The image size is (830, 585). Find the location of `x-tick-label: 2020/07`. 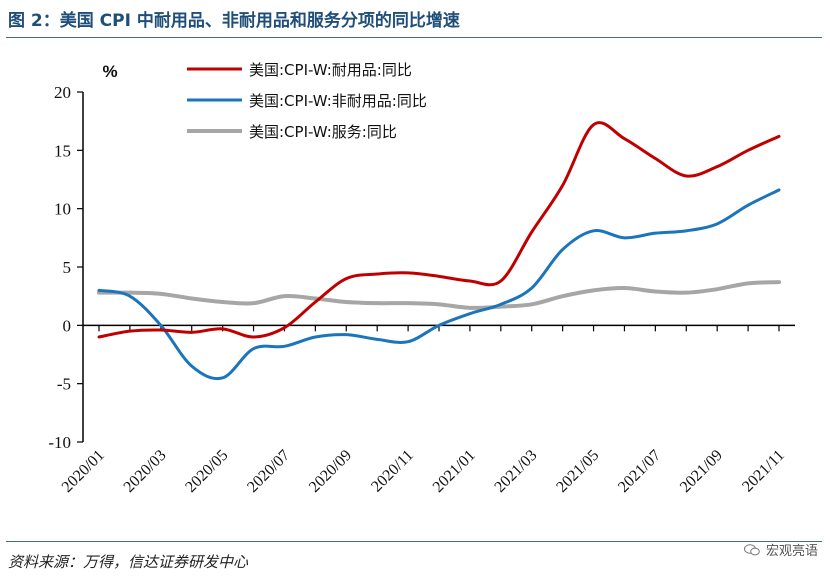

x-tick-label: 2020/07 is located at coordinates (268, 471).